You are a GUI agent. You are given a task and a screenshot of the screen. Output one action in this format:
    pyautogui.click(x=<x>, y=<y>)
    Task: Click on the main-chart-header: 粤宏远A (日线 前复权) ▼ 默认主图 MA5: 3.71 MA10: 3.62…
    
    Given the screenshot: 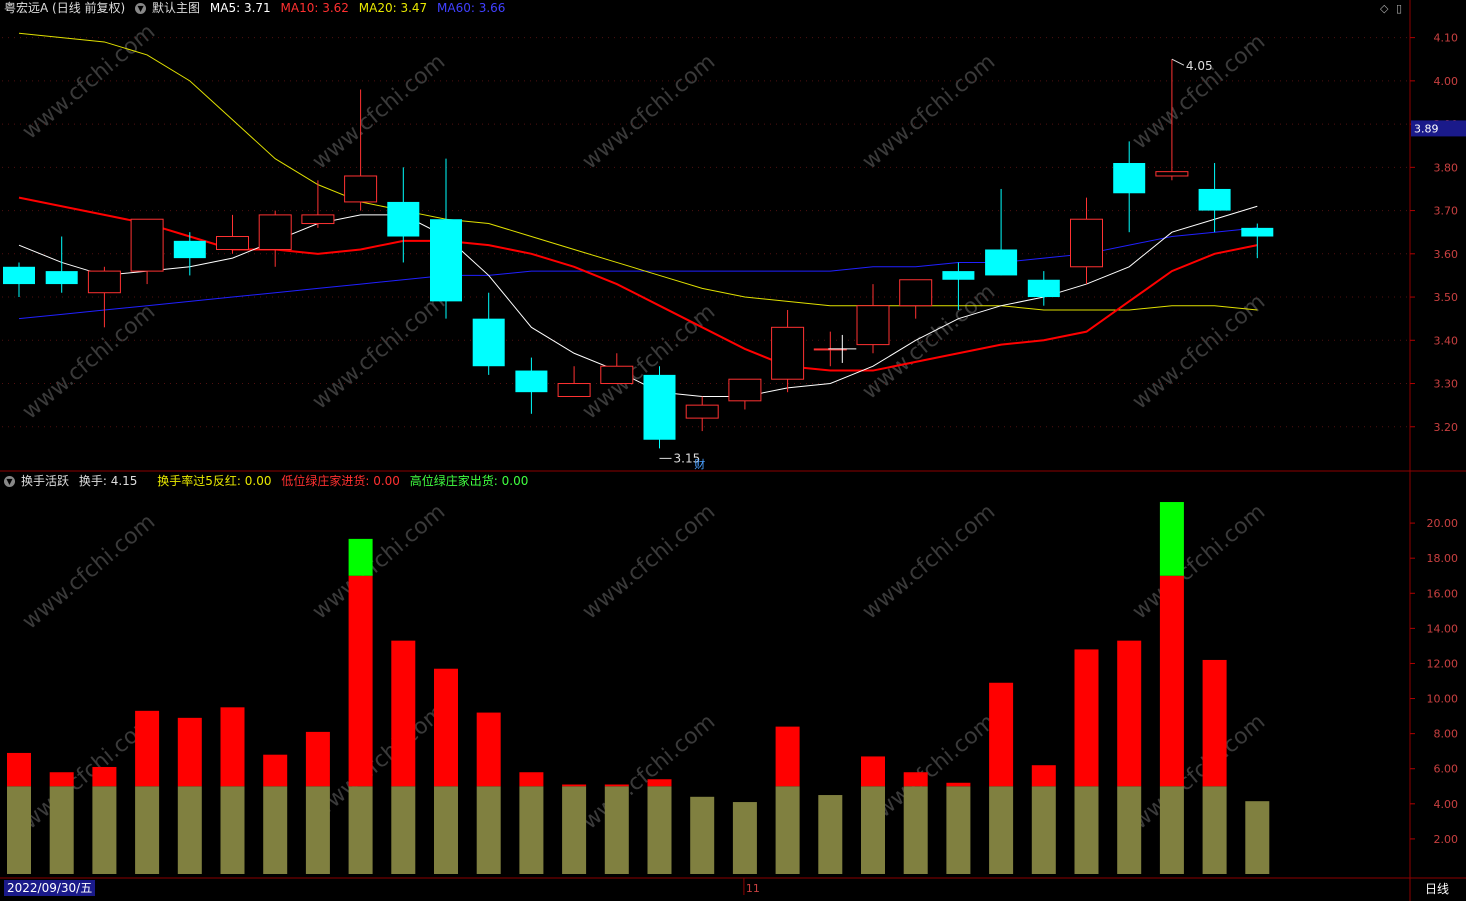 What is the action you would take?
    pyautogui.click(x=255, y=8)
    